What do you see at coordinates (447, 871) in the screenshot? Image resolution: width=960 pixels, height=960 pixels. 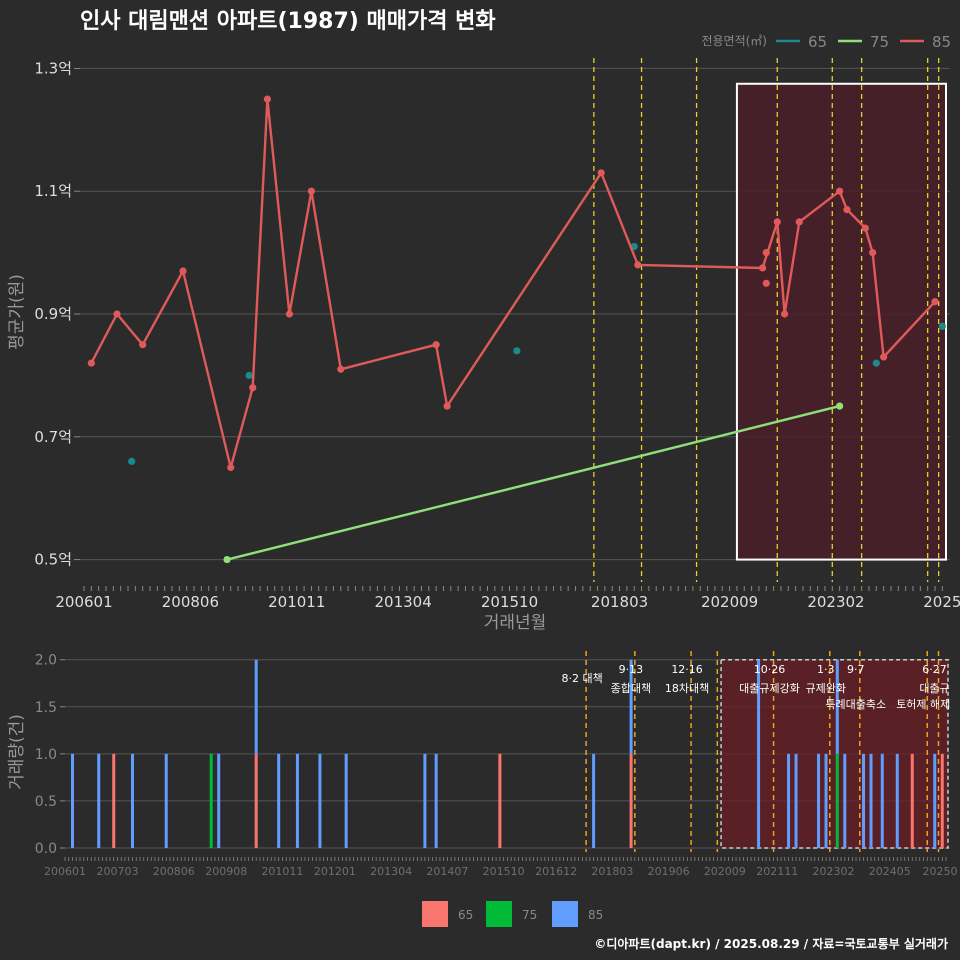 I see `volume-x-tick-label: 201407` at bounding box center [447, 871].